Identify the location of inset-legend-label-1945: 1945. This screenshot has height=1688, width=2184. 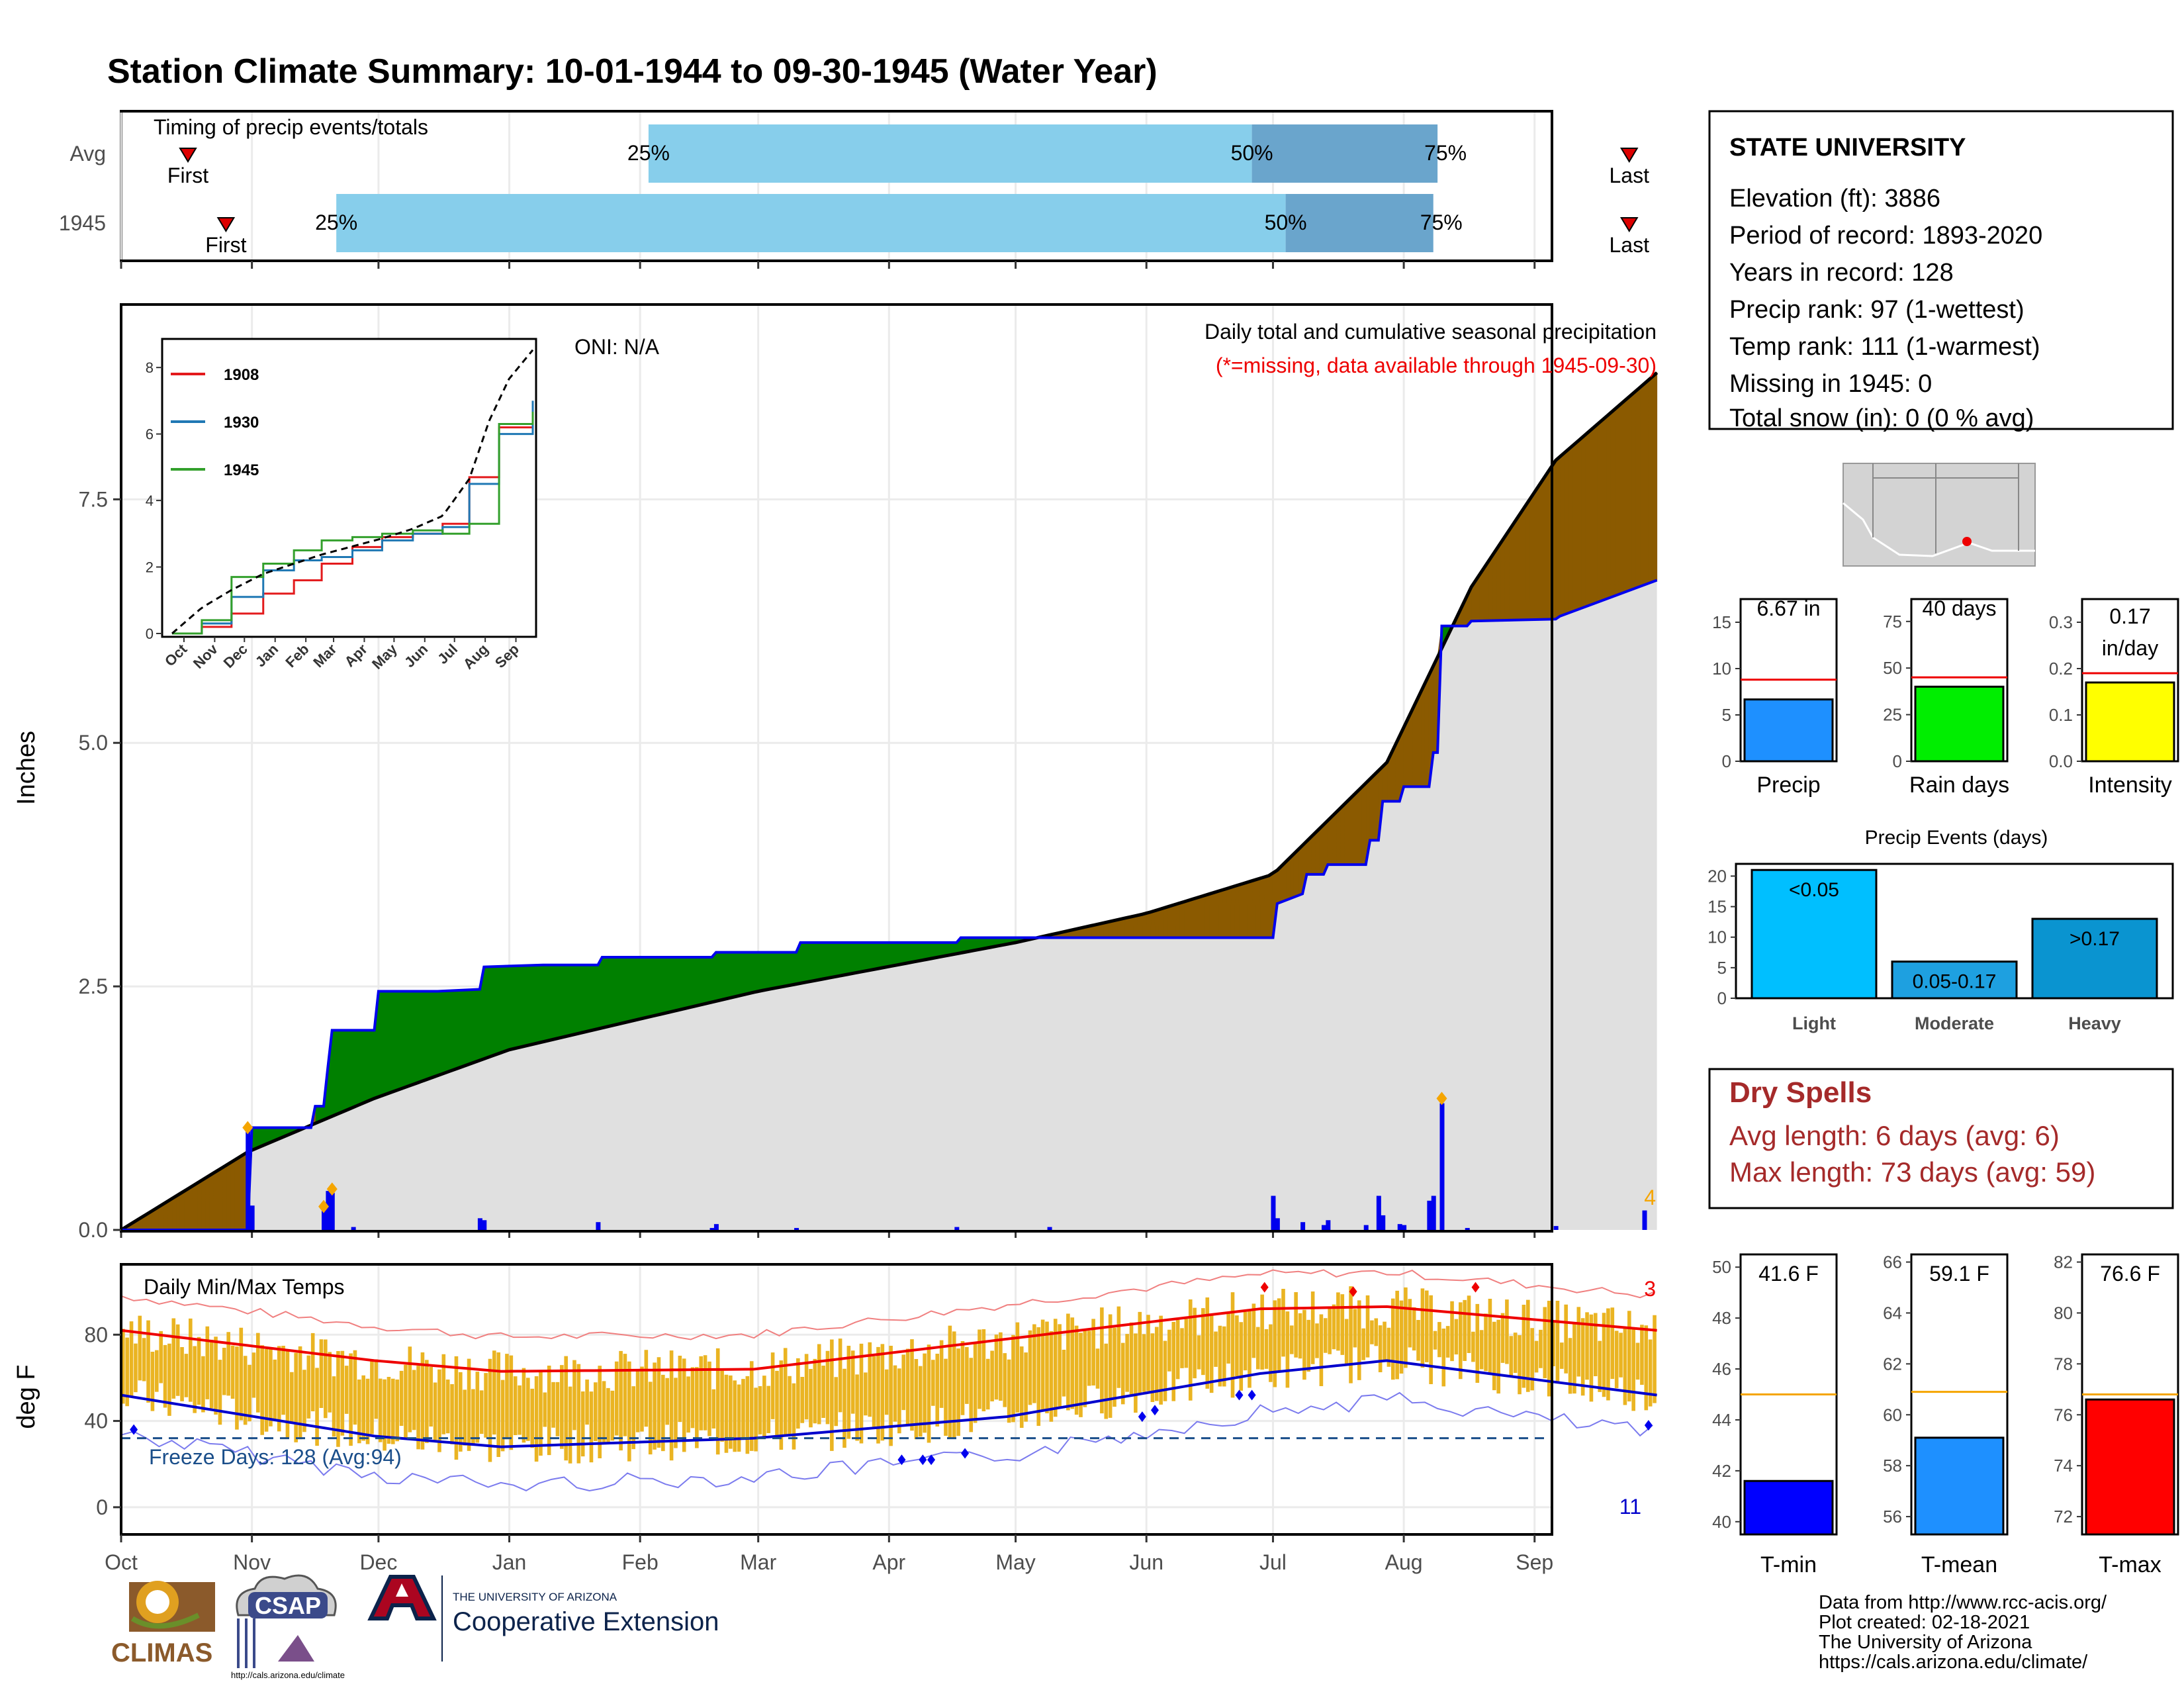
(241, 470).